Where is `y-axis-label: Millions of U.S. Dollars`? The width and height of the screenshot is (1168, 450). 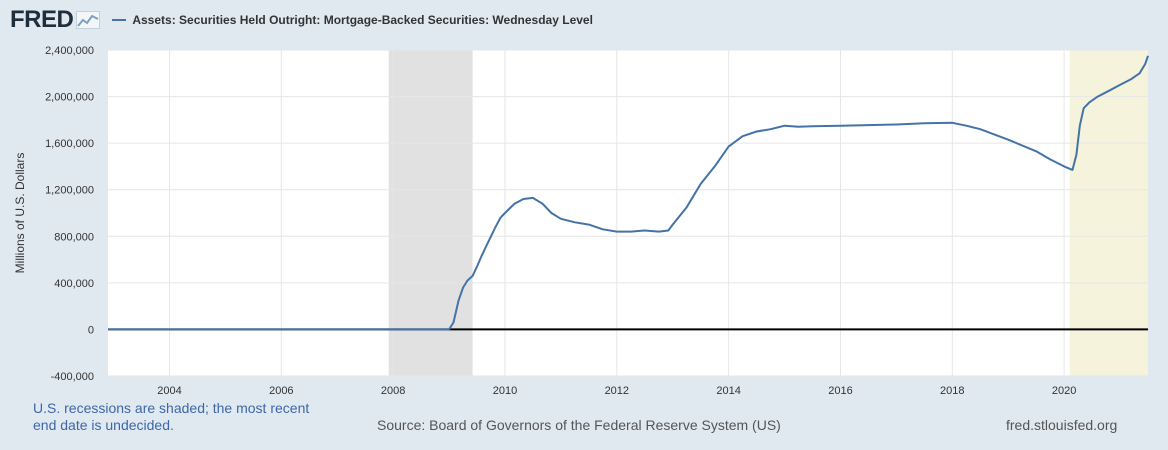
y-axis-label: Millions of U.S. Dollars is located at coordinates (20, 213).